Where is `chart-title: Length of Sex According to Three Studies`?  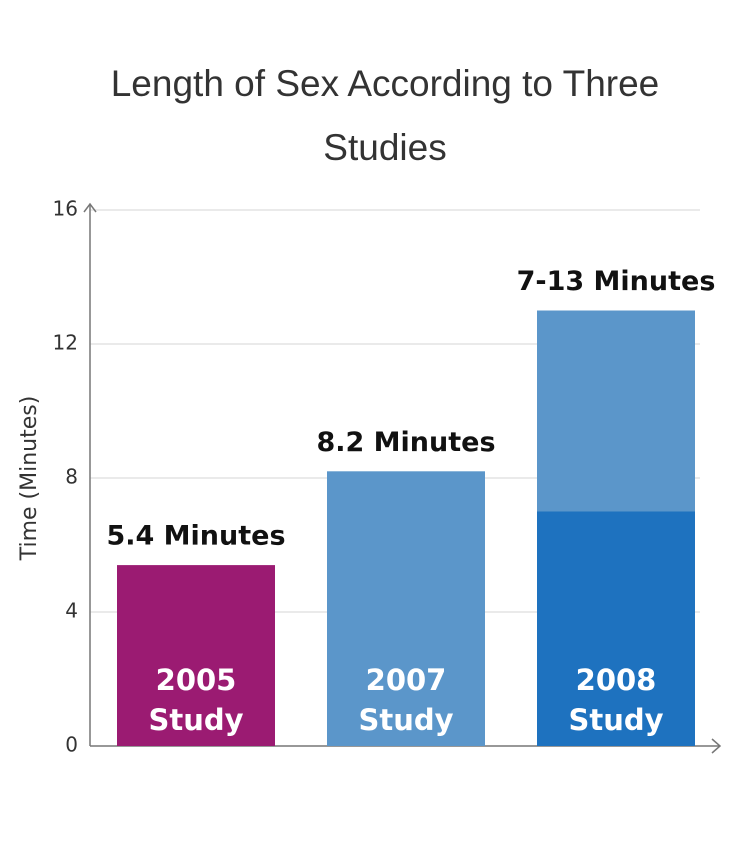
chart-title: Length of Sex According to Three Studies is located at coordinates (385, 115).